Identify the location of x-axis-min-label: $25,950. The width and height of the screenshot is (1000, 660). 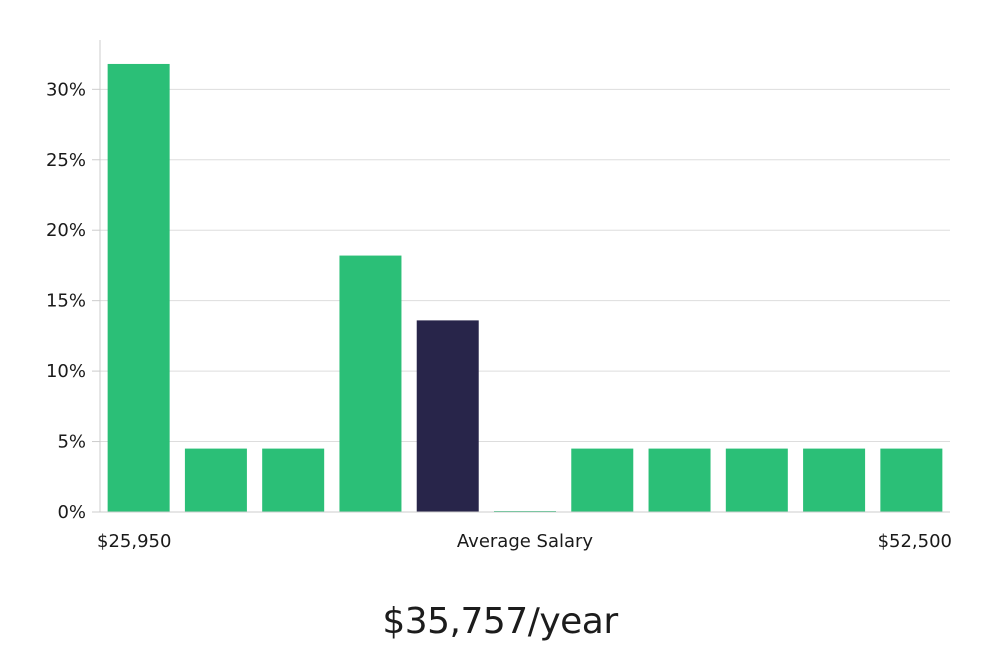
(134, 541).